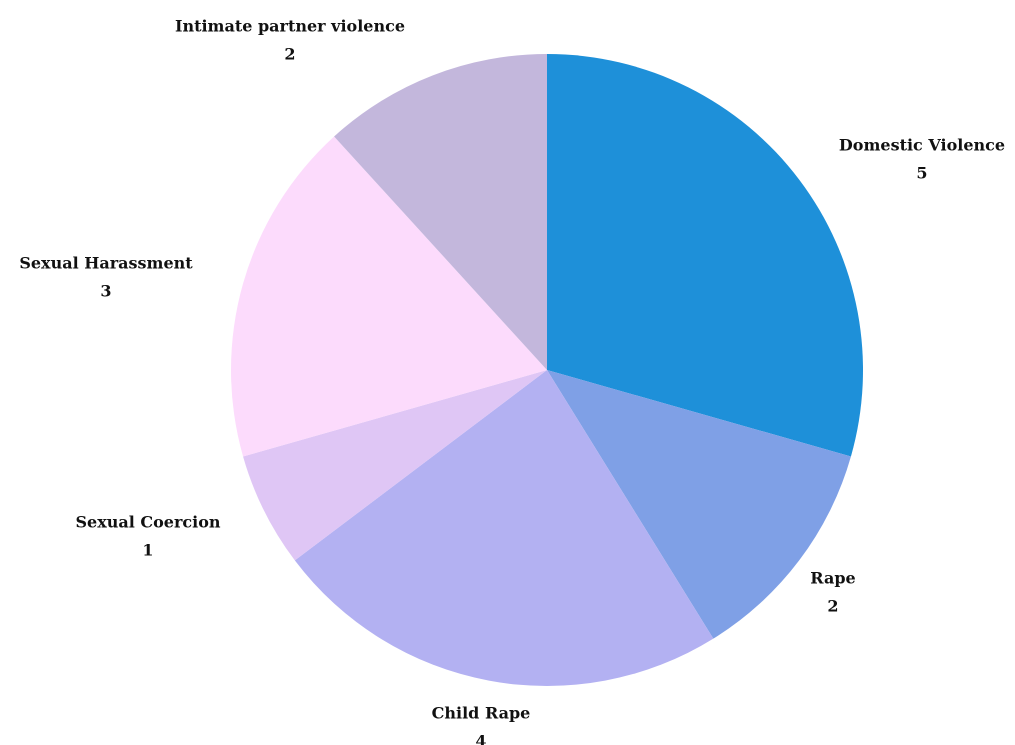 This screenshot has width=1015, height=745. Describe the element at coordinates (105, 291) in the screenshot. I see `slice-value-sexual-harassment: 3` at that location.